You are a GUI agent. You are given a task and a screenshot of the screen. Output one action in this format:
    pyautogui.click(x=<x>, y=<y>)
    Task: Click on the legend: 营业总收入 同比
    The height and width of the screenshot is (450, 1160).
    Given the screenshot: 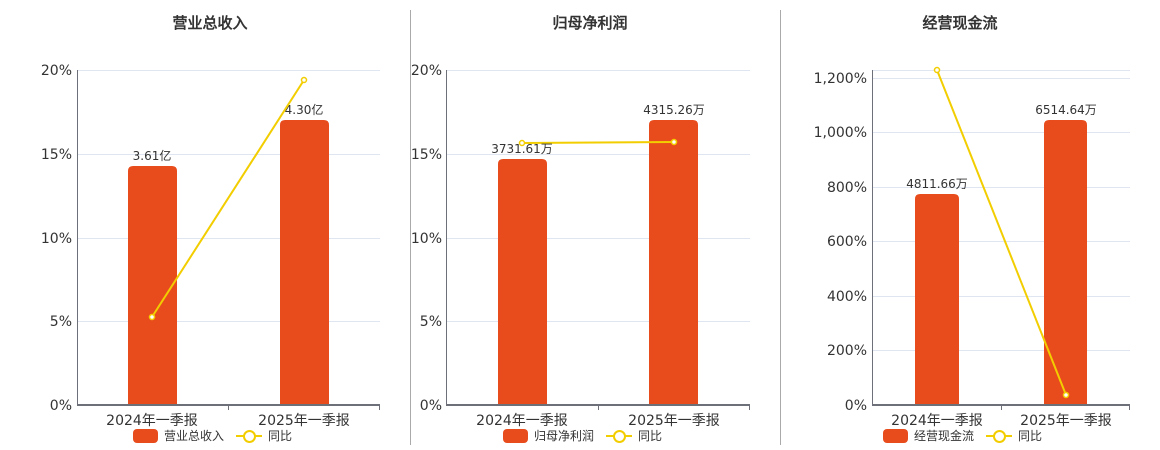 What is the action you would take?
    pyautogui.click(x=212, y=435)
    